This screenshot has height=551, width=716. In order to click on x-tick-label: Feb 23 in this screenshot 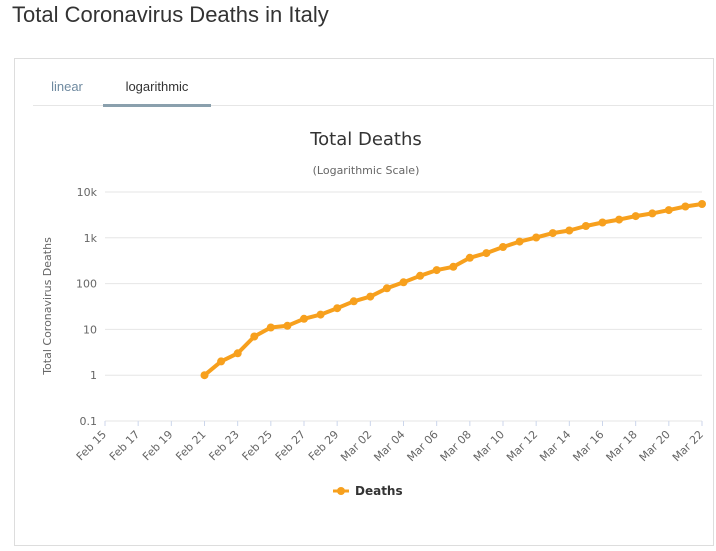, I will do `click(223, 445)`.